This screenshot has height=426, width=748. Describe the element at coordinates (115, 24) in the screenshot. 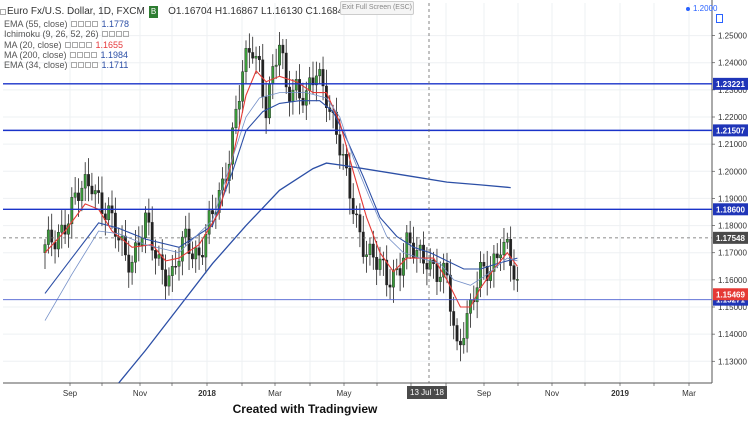

I see `indicator-value: 1.1778` at that location.